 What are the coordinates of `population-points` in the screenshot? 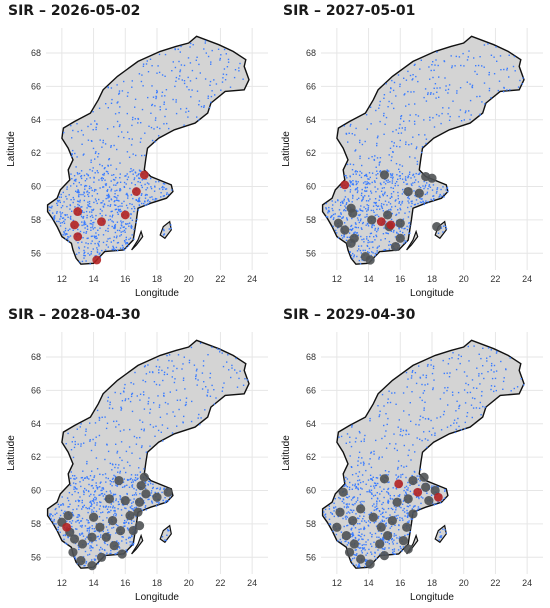 It's located at (146, 152).